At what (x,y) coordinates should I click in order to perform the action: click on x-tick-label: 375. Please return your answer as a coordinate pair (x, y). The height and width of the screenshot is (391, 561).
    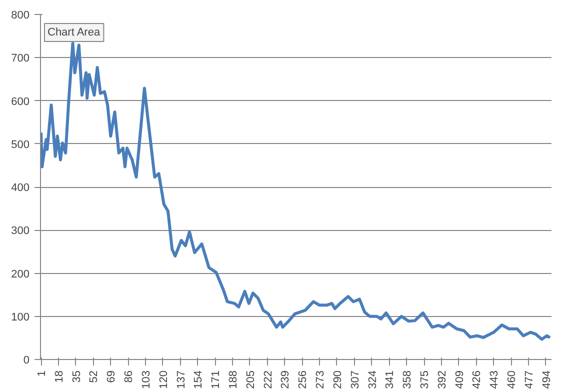
    Looking at the image, I should click on (425, 379).